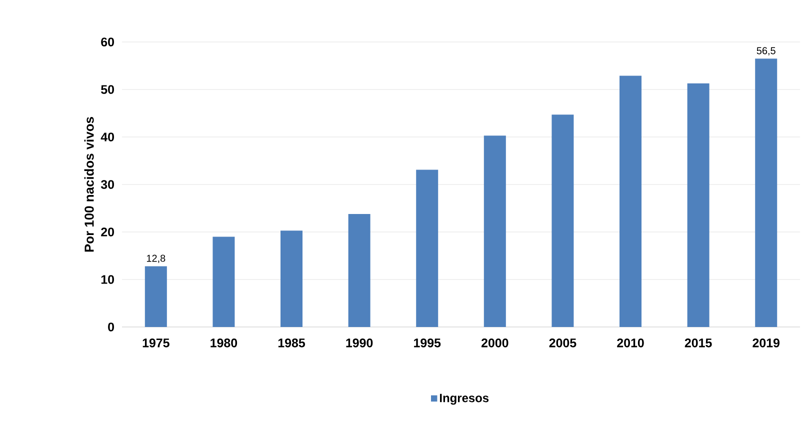  What do you see at coordinates (156, 343) in the screenshot?
I see `x-tick-label: 1975` at bounding box center [156, 343].